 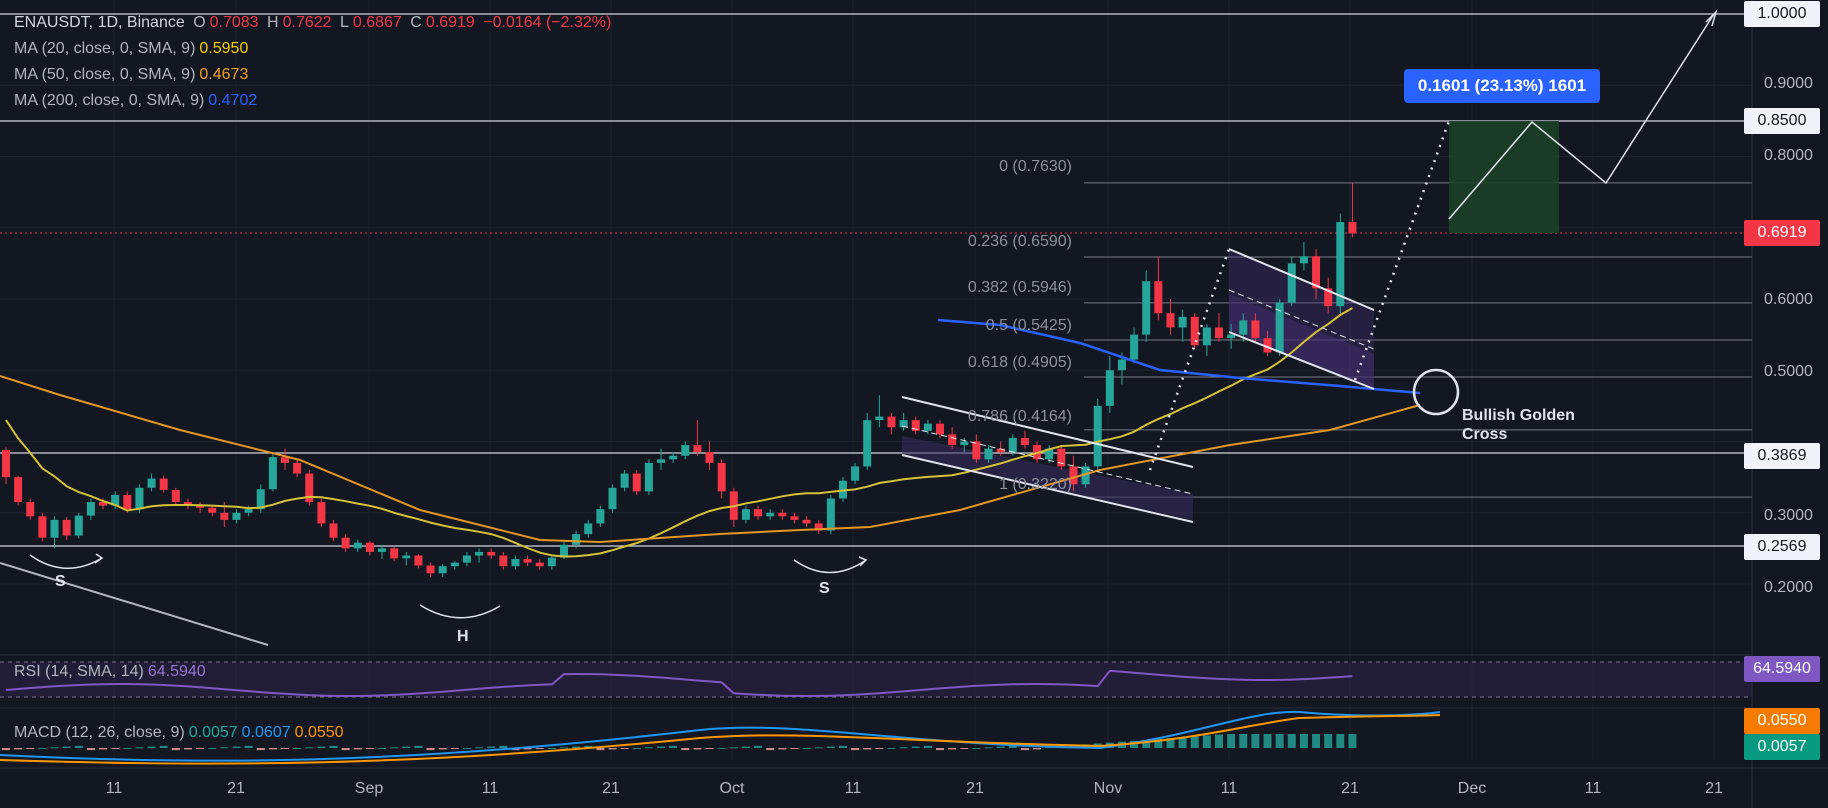 What do you see at coordinates (233, 100) in the screenshot?
I see `ma200-value: 0.4702` at bounding box center [233, 100].